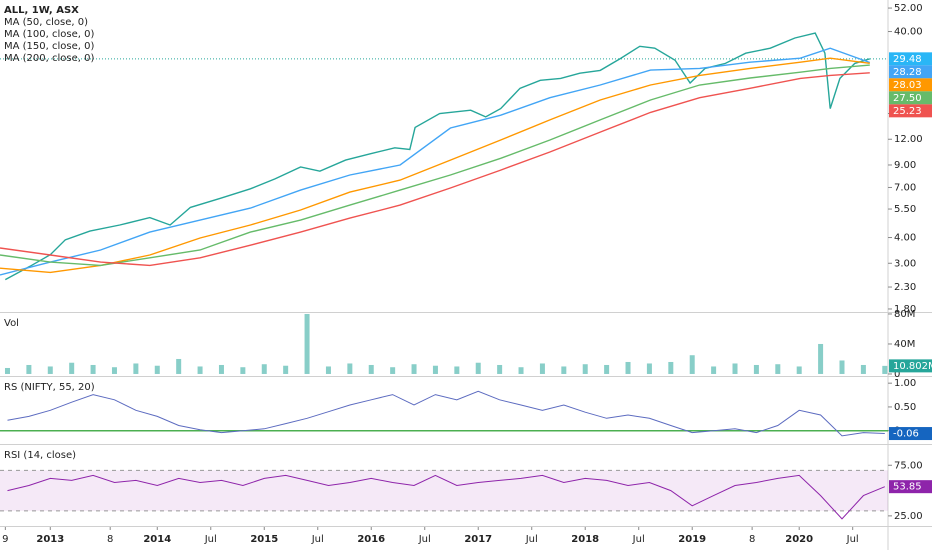 The height and width of the screenshot is (550, 932). I want to click on last-value-label: 29.48, so click(907, 59).